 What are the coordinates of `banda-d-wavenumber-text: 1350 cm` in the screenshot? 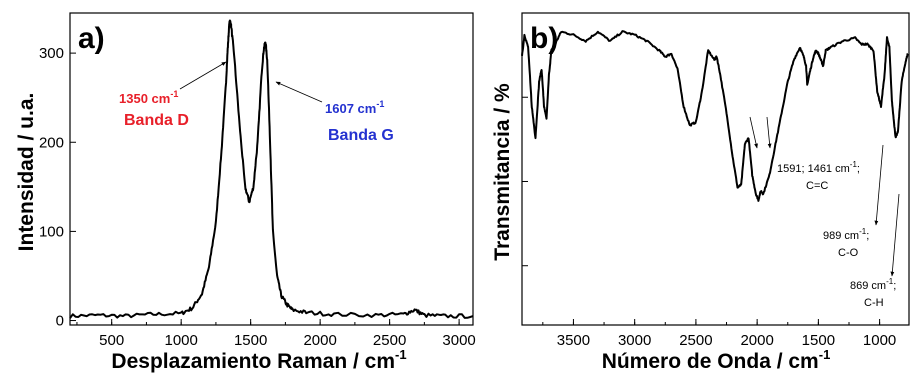 It's located at (144, 98).